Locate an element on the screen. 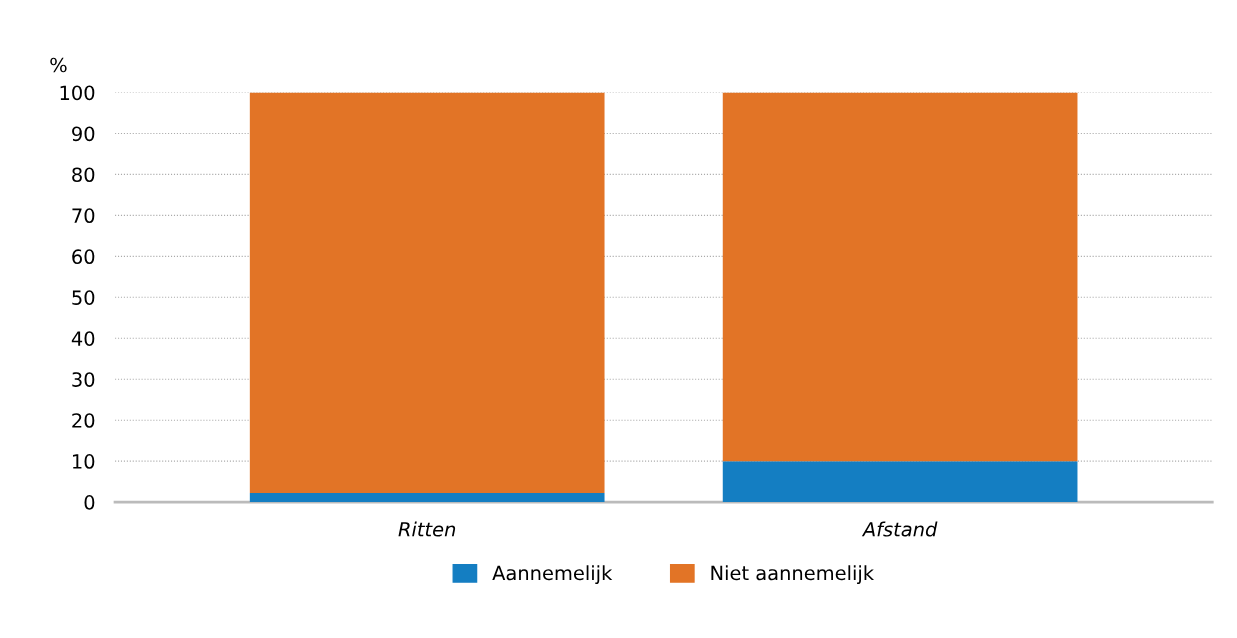 This screenshot has width=1237, height=638. y-tick-label: 10 is located at coordinates (83, 461).